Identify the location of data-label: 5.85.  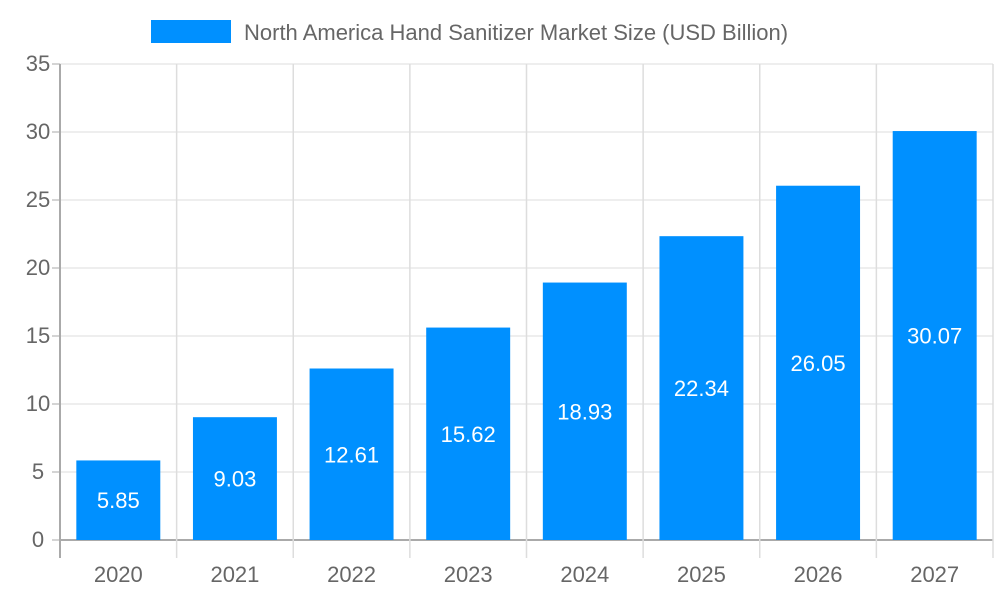
(118, 500).